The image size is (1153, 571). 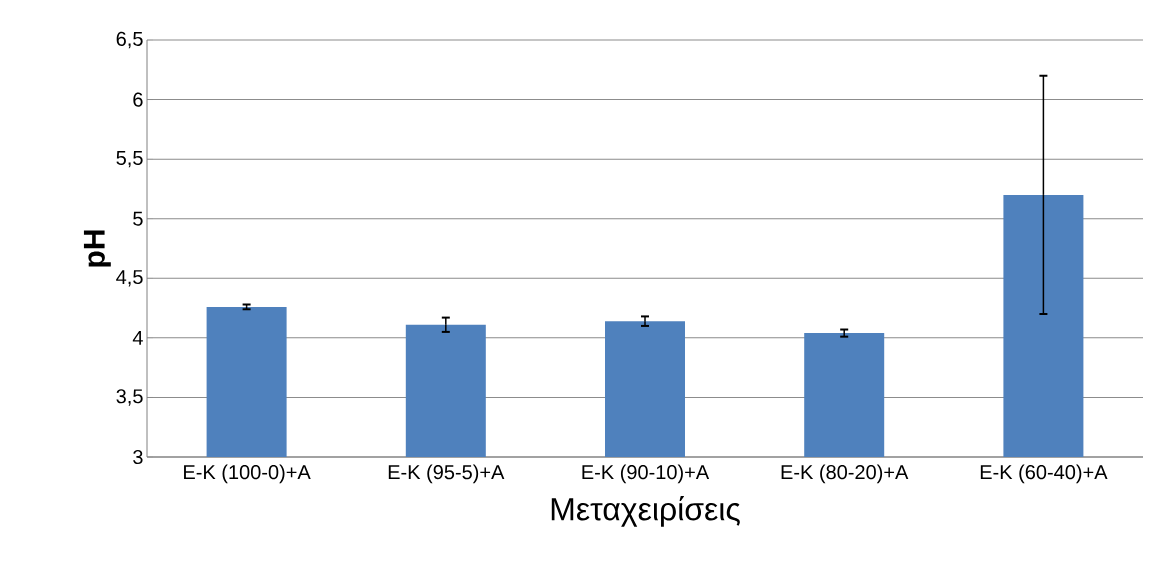 What do you see at coordinates (129, 278) in the screenshot?
I see `y-tick-label: 4,5` at bounding box center [129, 278].